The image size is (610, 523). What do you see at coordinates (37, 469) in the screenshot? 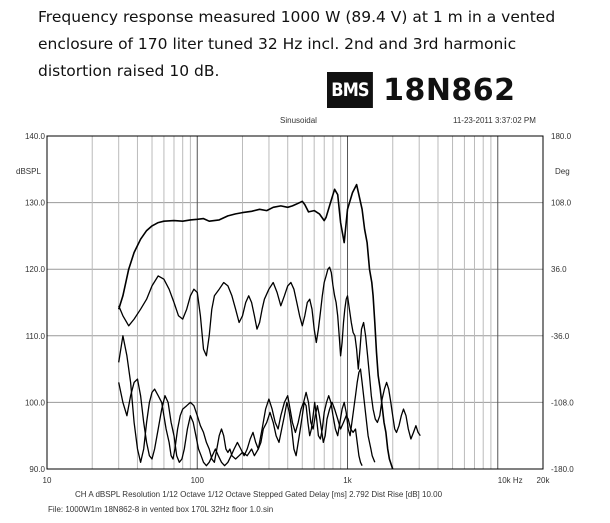
I see `y-tick-label: 90.0` at bounding box center [37, 469].